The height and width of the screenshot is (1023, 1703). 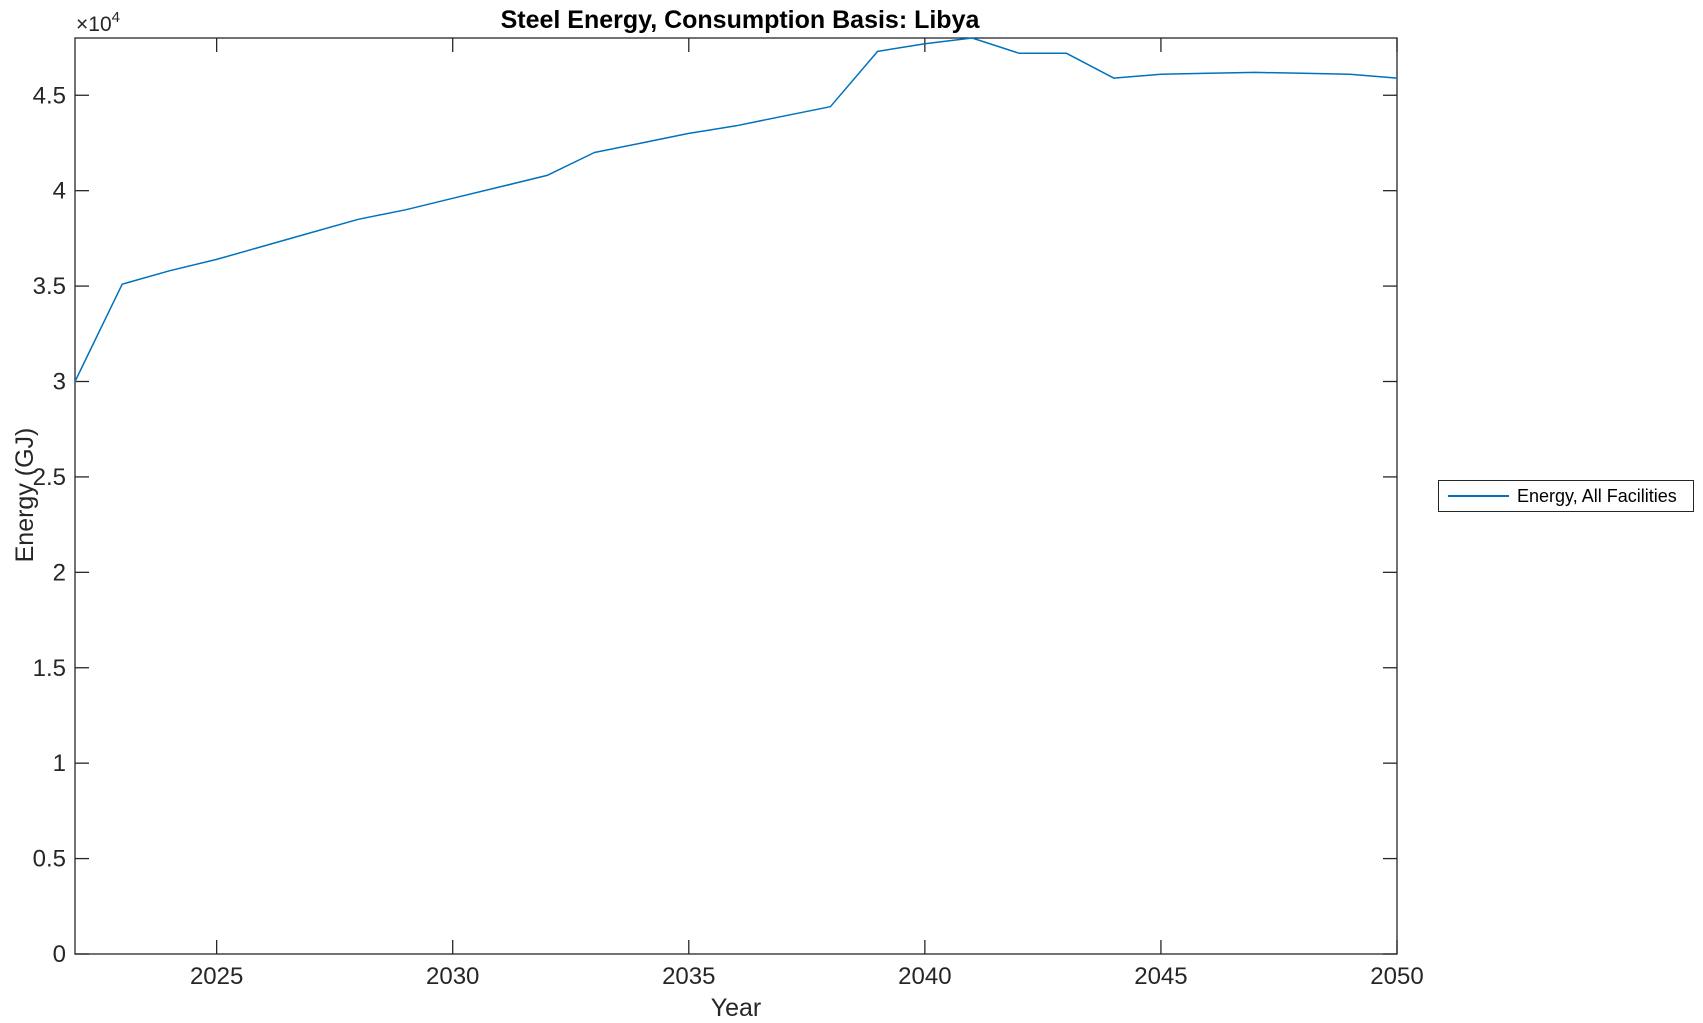 I want to click on x-tick-label: 2045, so click(x=1160, y=976).